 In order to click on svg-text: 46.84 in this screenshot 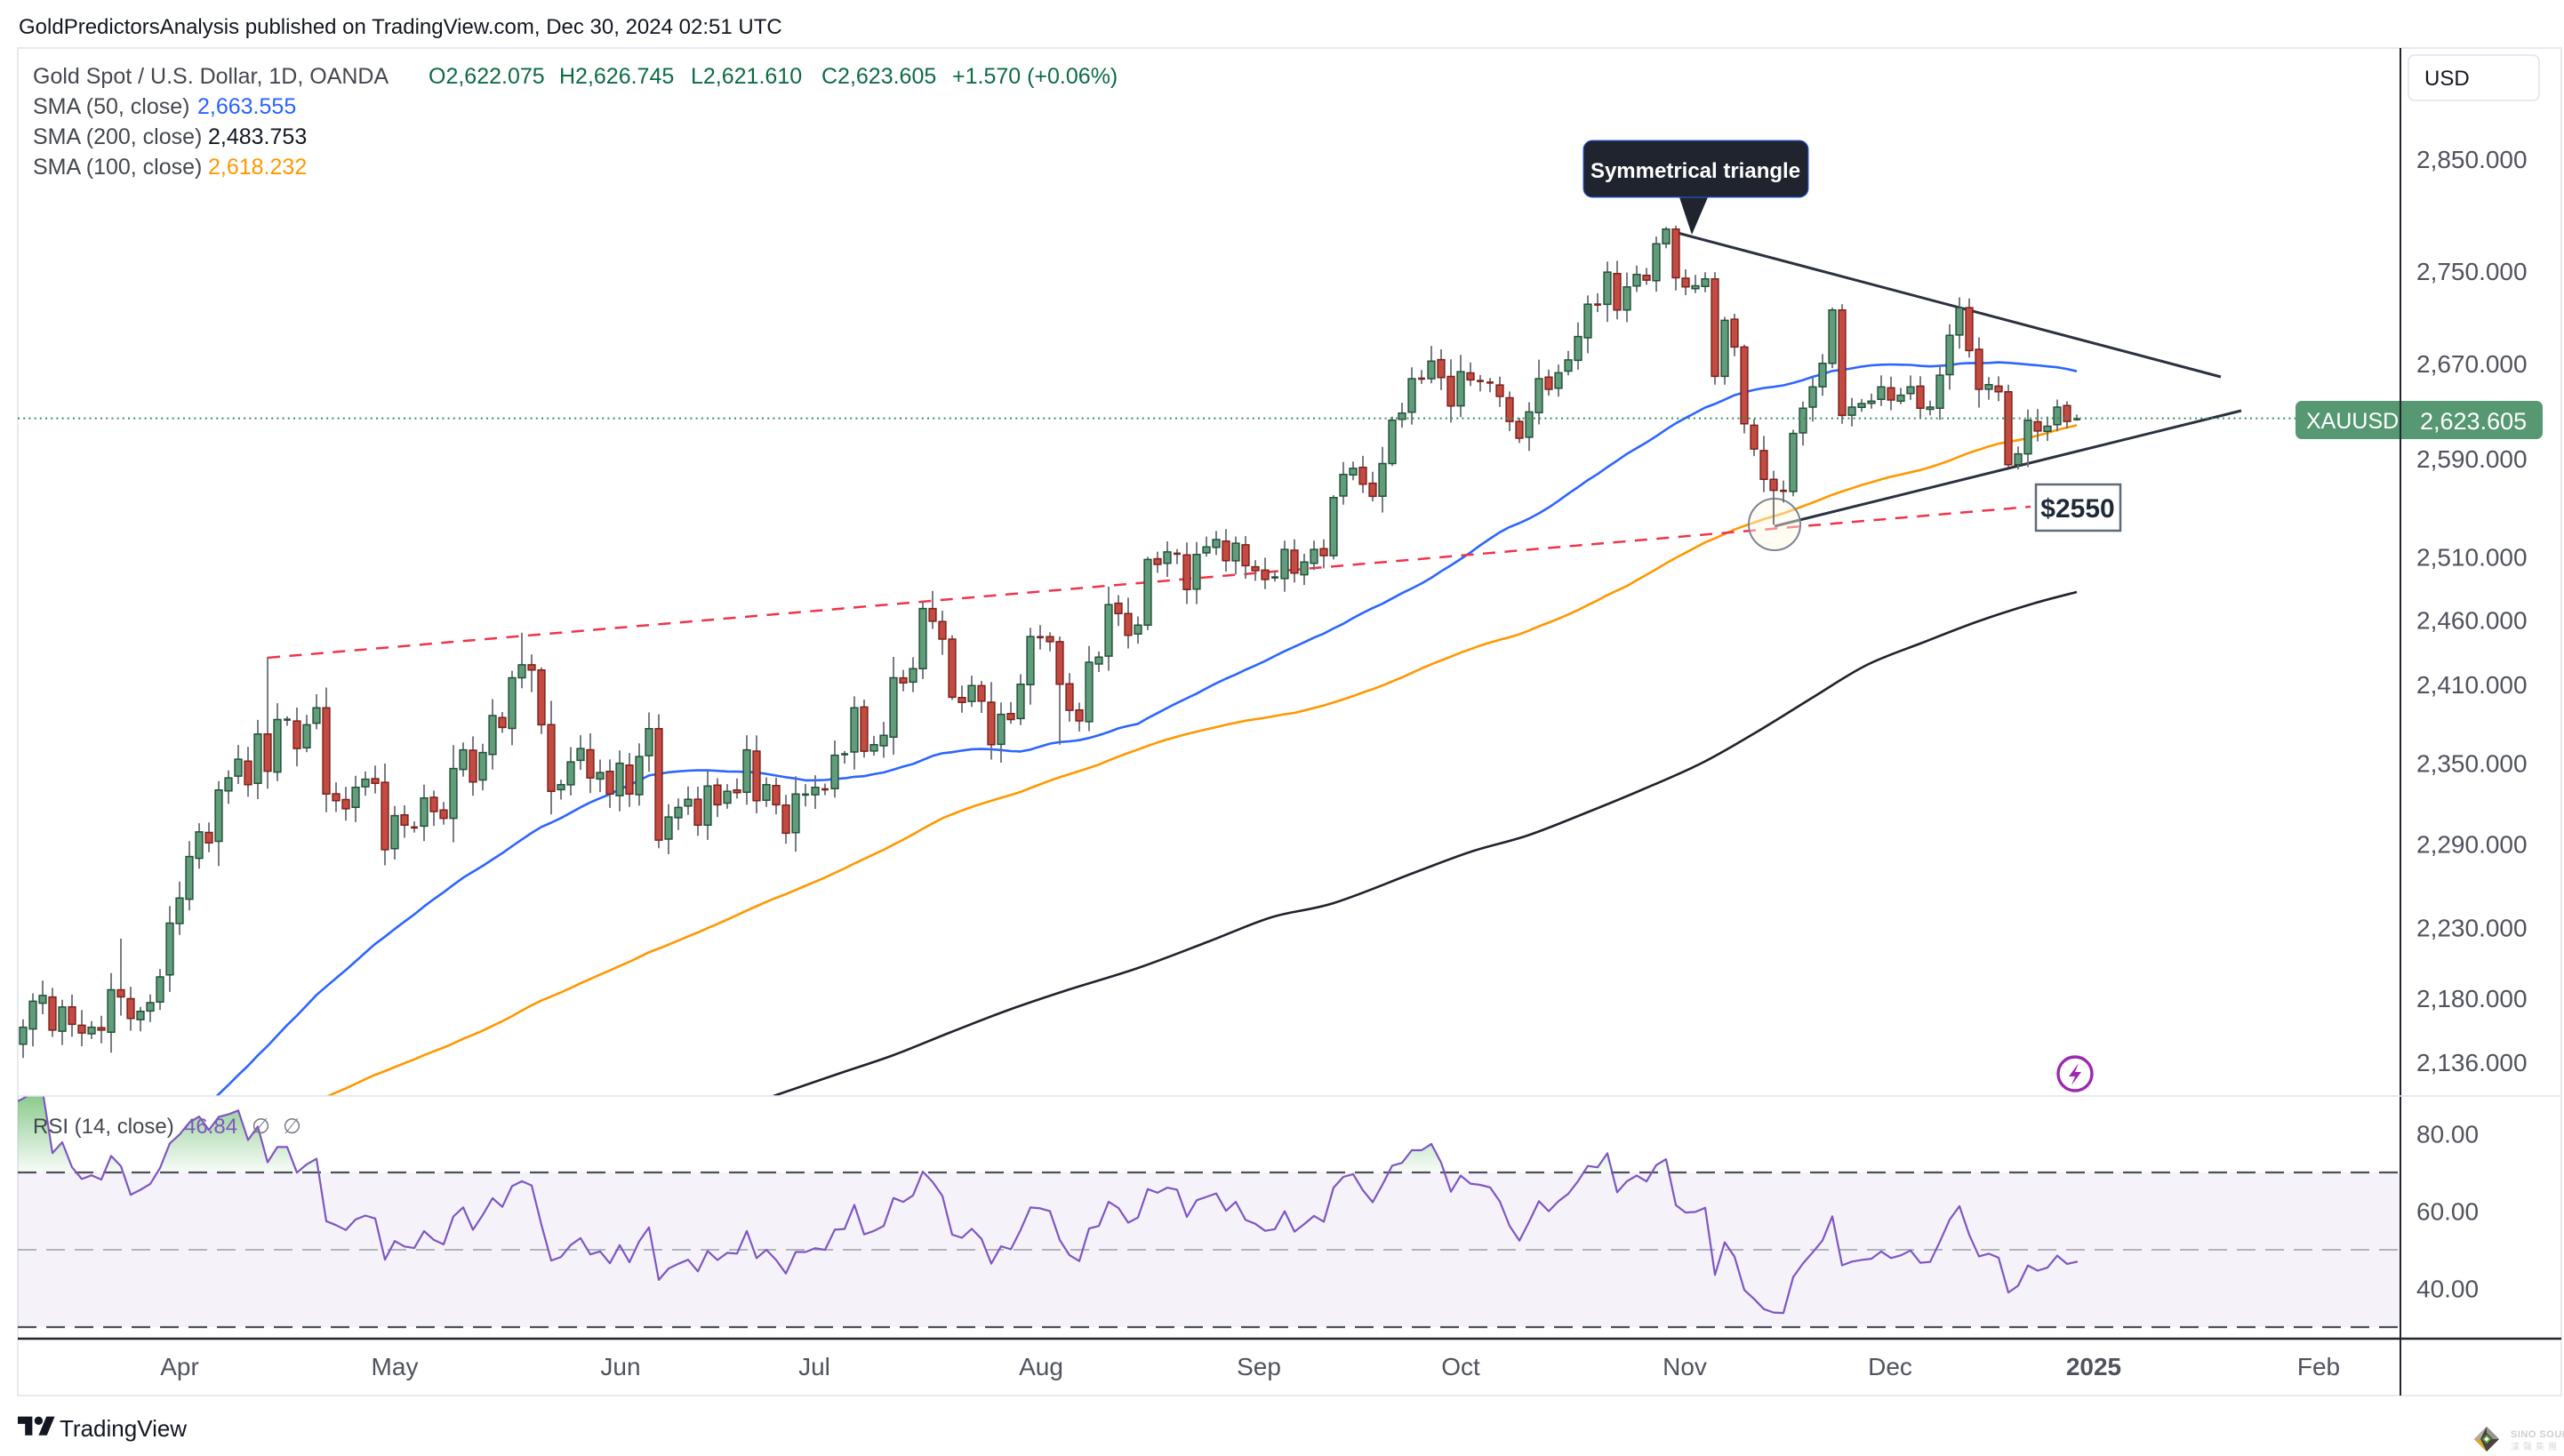, I will do `click(210, 1127)`.